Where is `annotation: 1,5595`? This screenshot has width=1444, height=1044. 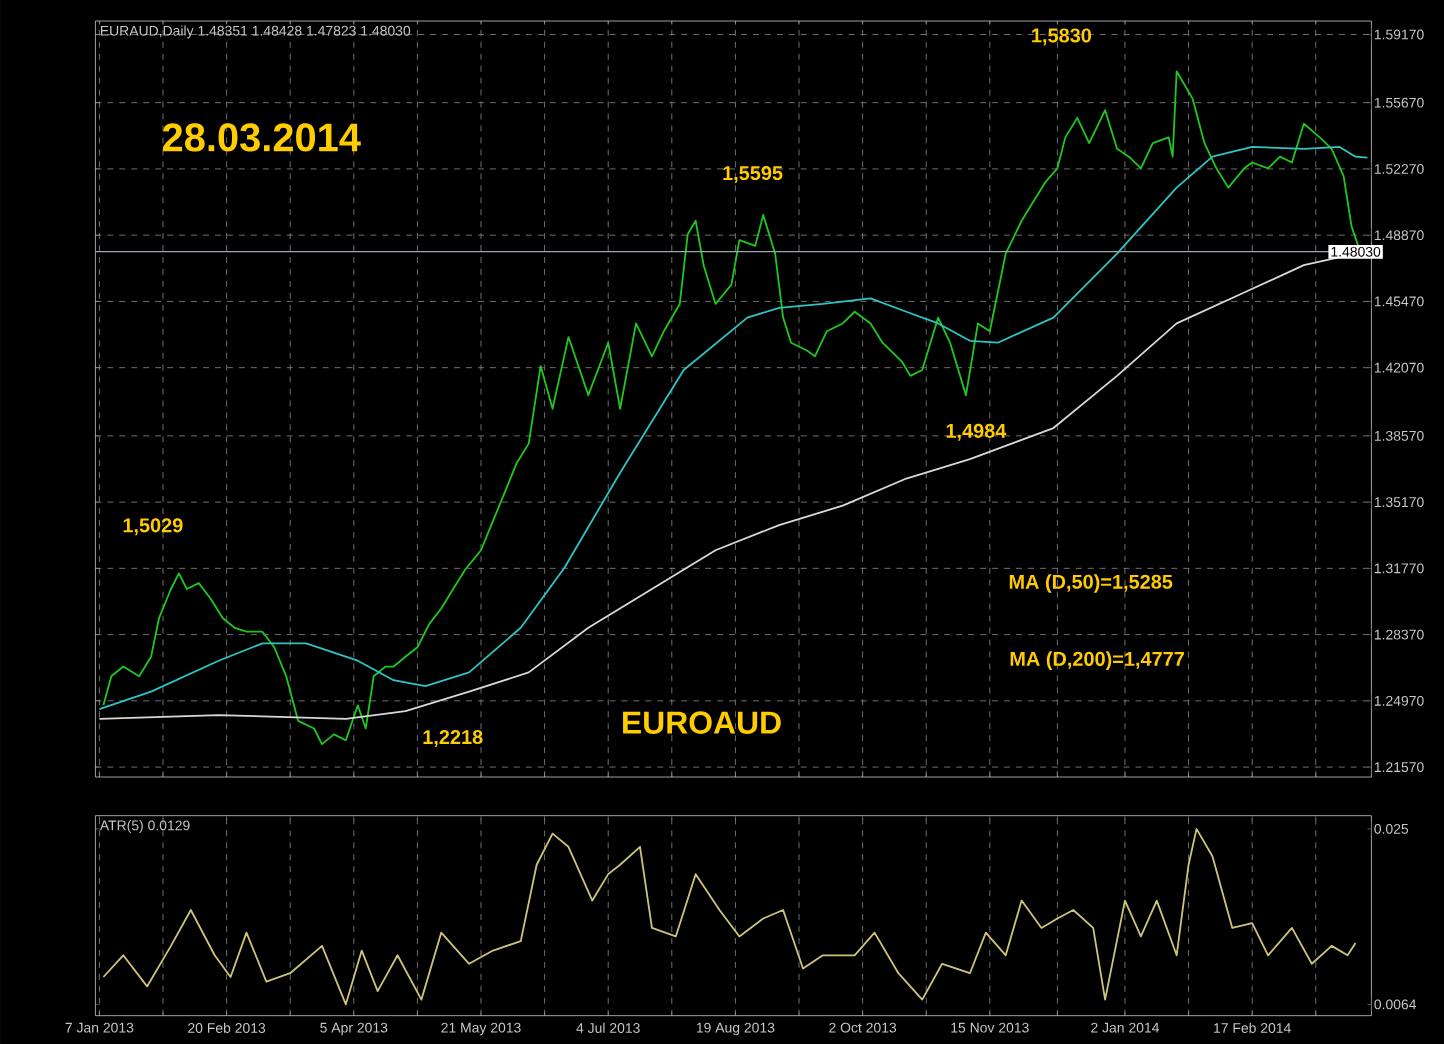
annotation: 1,5595 is located at coordinates (753, 175).